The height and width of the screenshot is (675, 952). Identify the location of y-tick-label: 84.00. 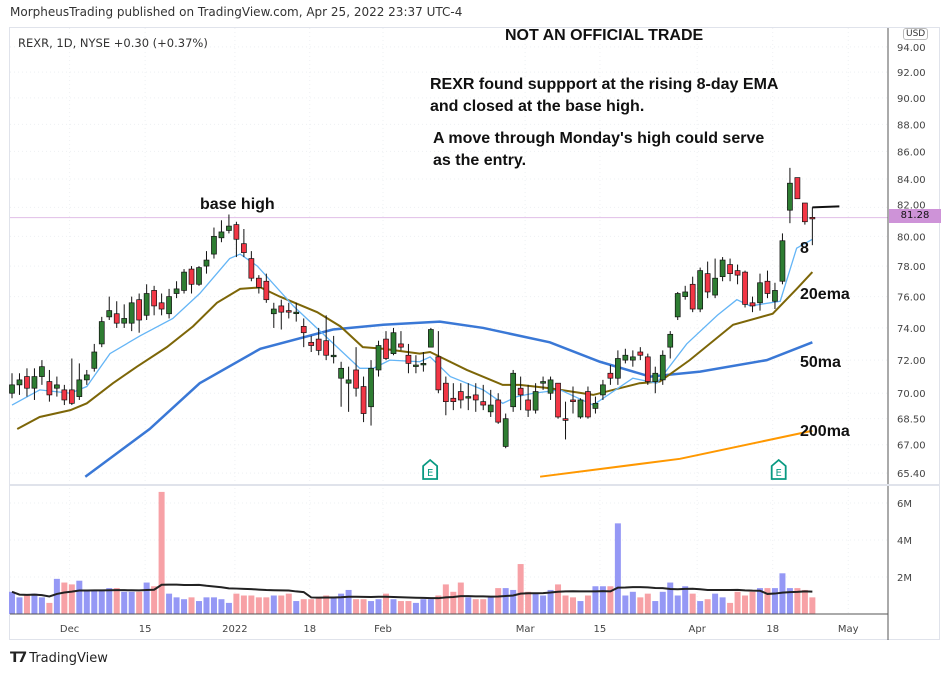
(911, 180).